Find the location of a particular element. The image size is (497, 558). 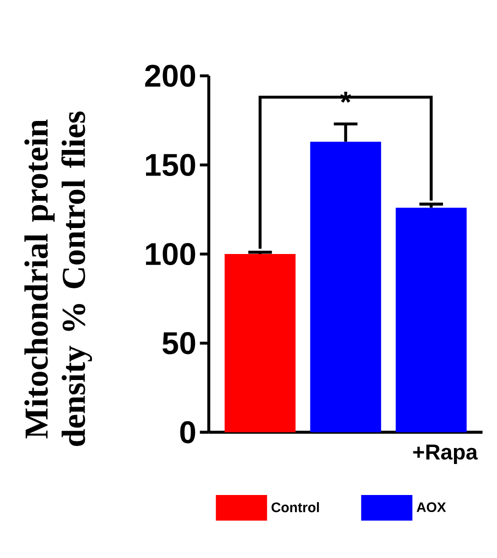

y-tick-label: 200 is located at coordinates (170, 75).